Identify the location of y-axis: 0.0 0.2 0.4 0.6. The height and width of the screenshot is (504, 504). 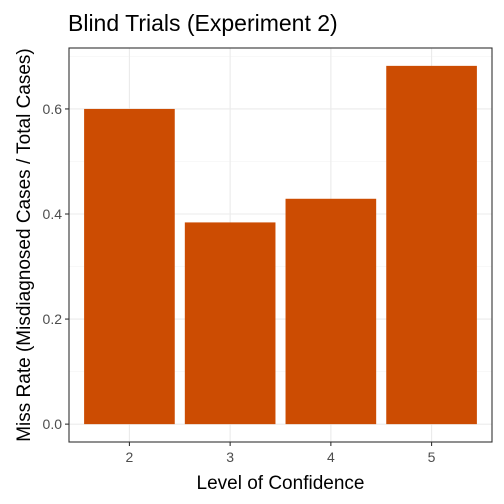
(56, 266).